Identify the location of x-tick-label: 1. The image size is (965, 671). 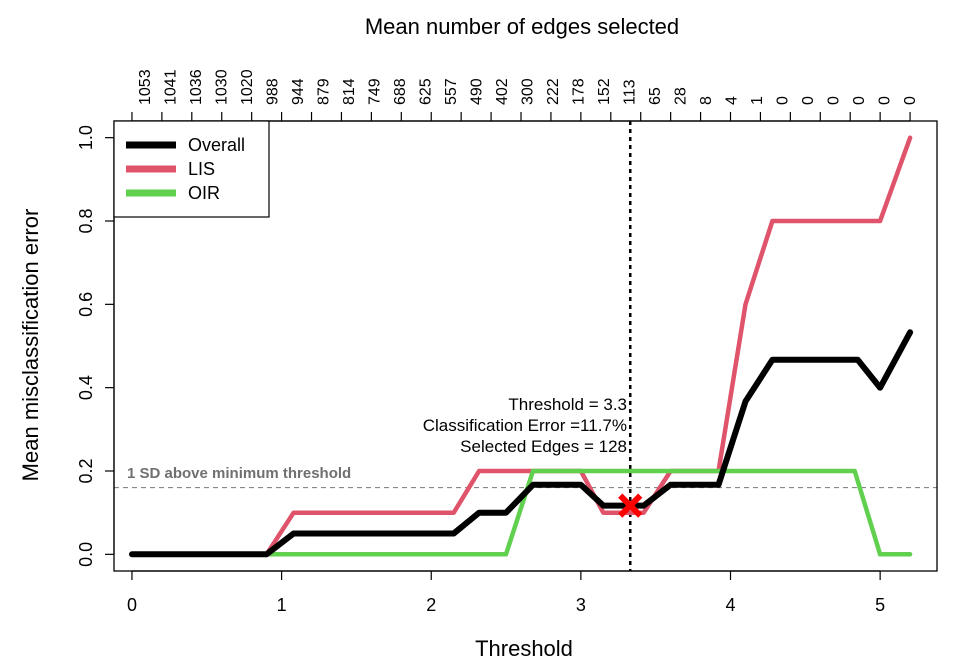
(282, 605).